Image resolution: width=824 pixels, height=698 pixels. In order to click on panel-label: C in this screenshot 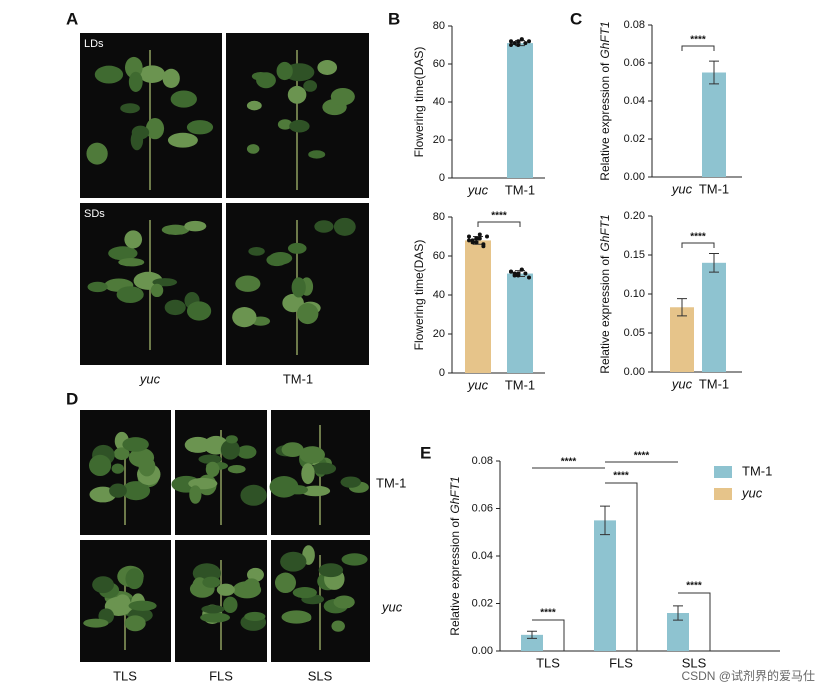, I will do `click(576, 18)`.